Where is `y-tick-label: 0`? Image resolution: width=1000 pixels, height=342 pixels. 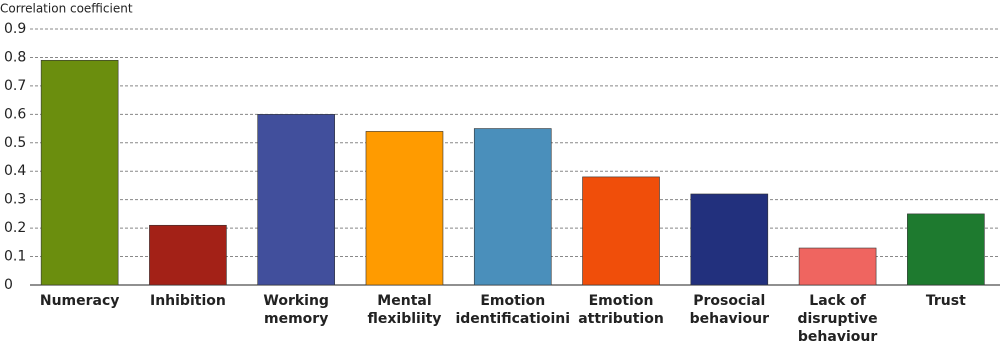 y-tick-label: 0 is located at coordinates (8, 285).